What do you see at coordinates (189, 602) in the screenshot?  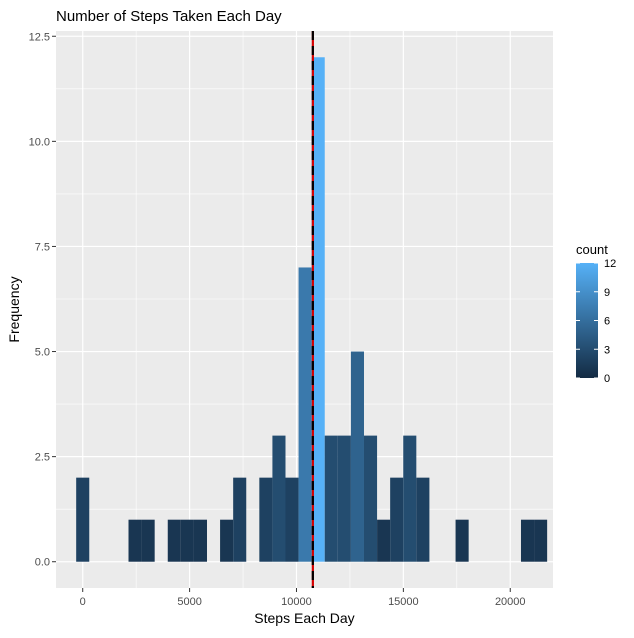 I see `x-tick-label: 5000` at bounding box center [189, 602].